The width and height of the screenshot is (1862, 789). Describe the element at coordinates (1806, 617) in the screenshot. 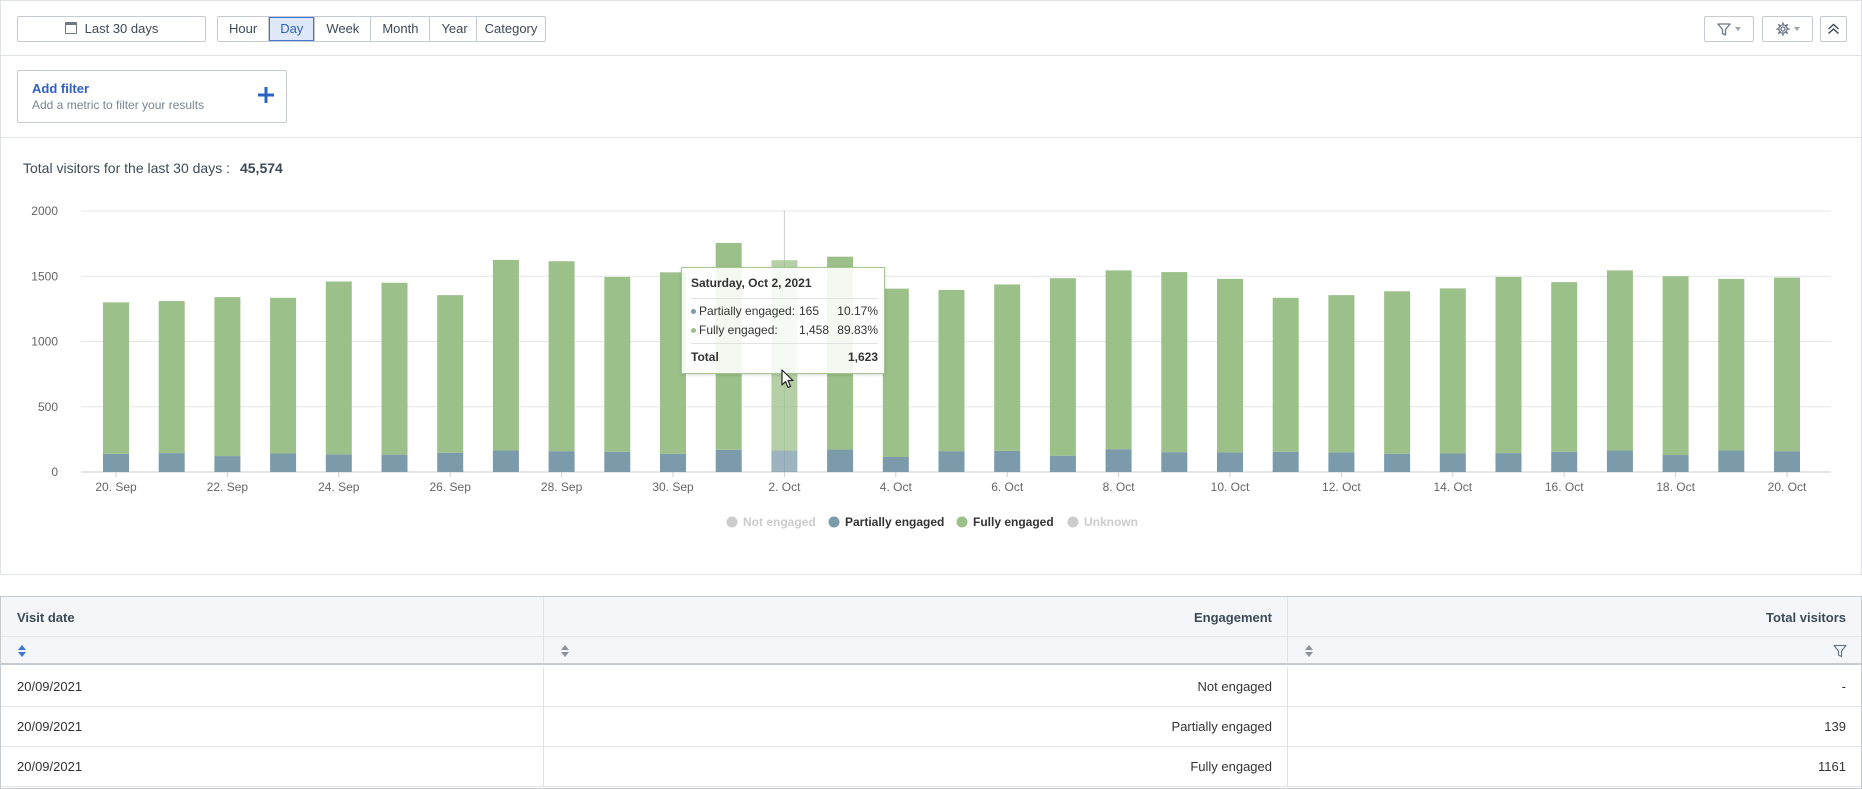

I see `column-header-total-visitors: Total visitors` at that location.